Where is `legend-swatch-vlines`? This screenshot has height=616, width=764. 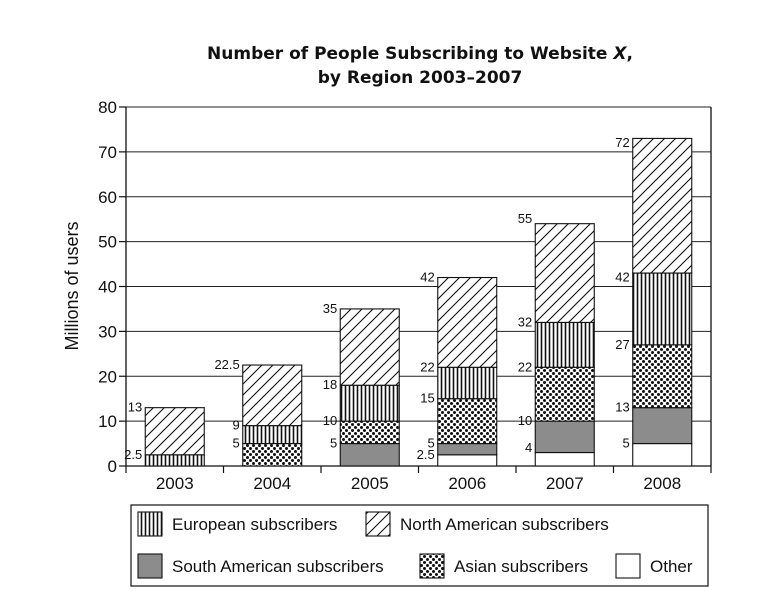 legend-swatch-vlines is located at coordinates (150, 524).